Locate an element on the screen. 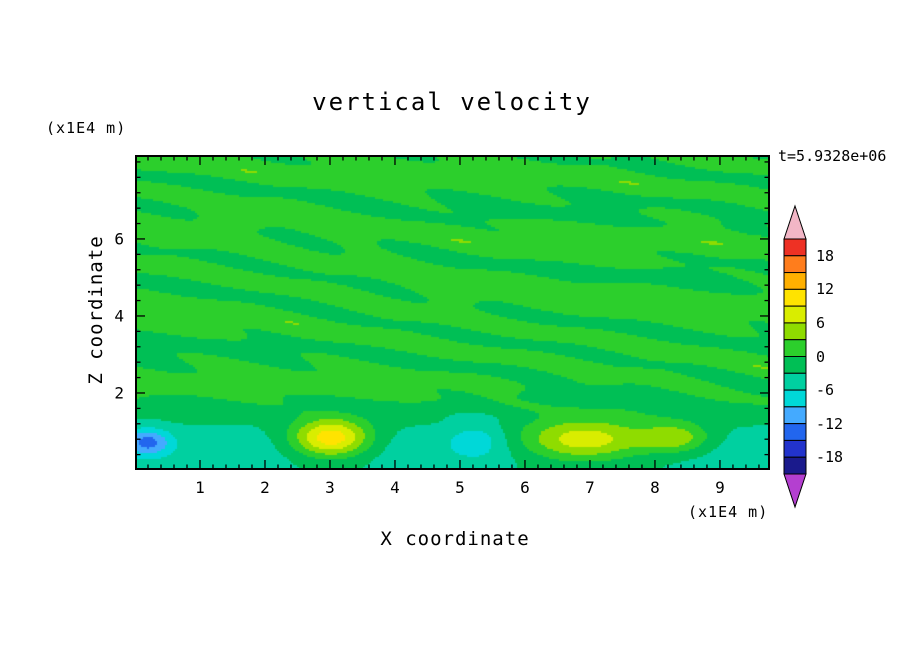 The image size is (904, 654). z-tick-label: 6 is located at coordinates (119, 239).